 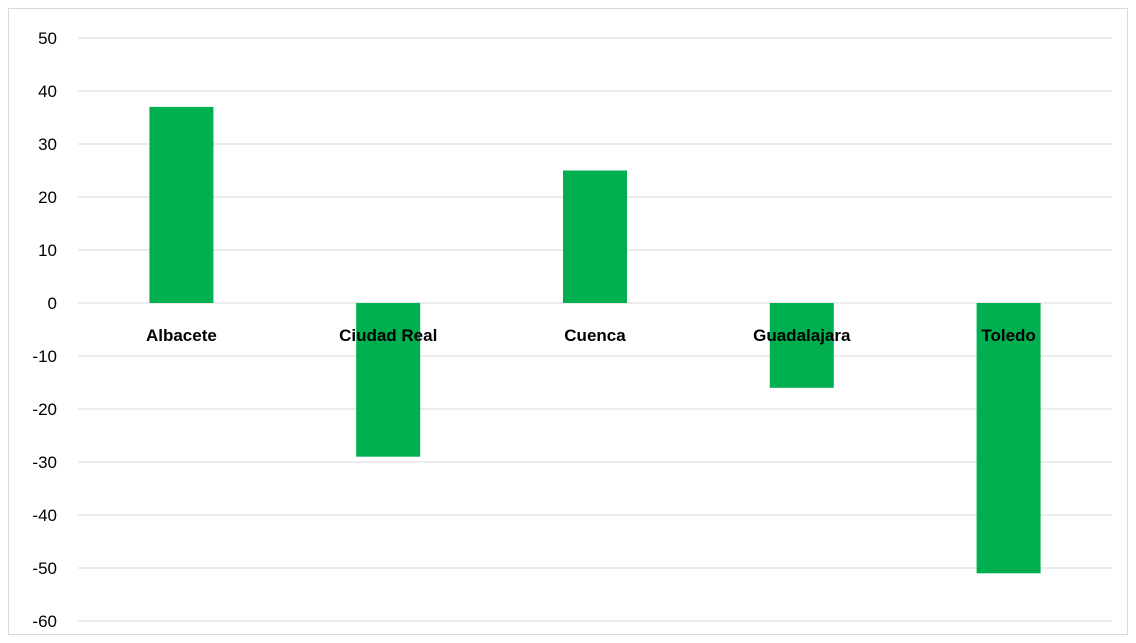 What do you see at coordinates (44, 568) in the screenshot?
I see `y-tick-label: -50` at bounding box center [44, 568].